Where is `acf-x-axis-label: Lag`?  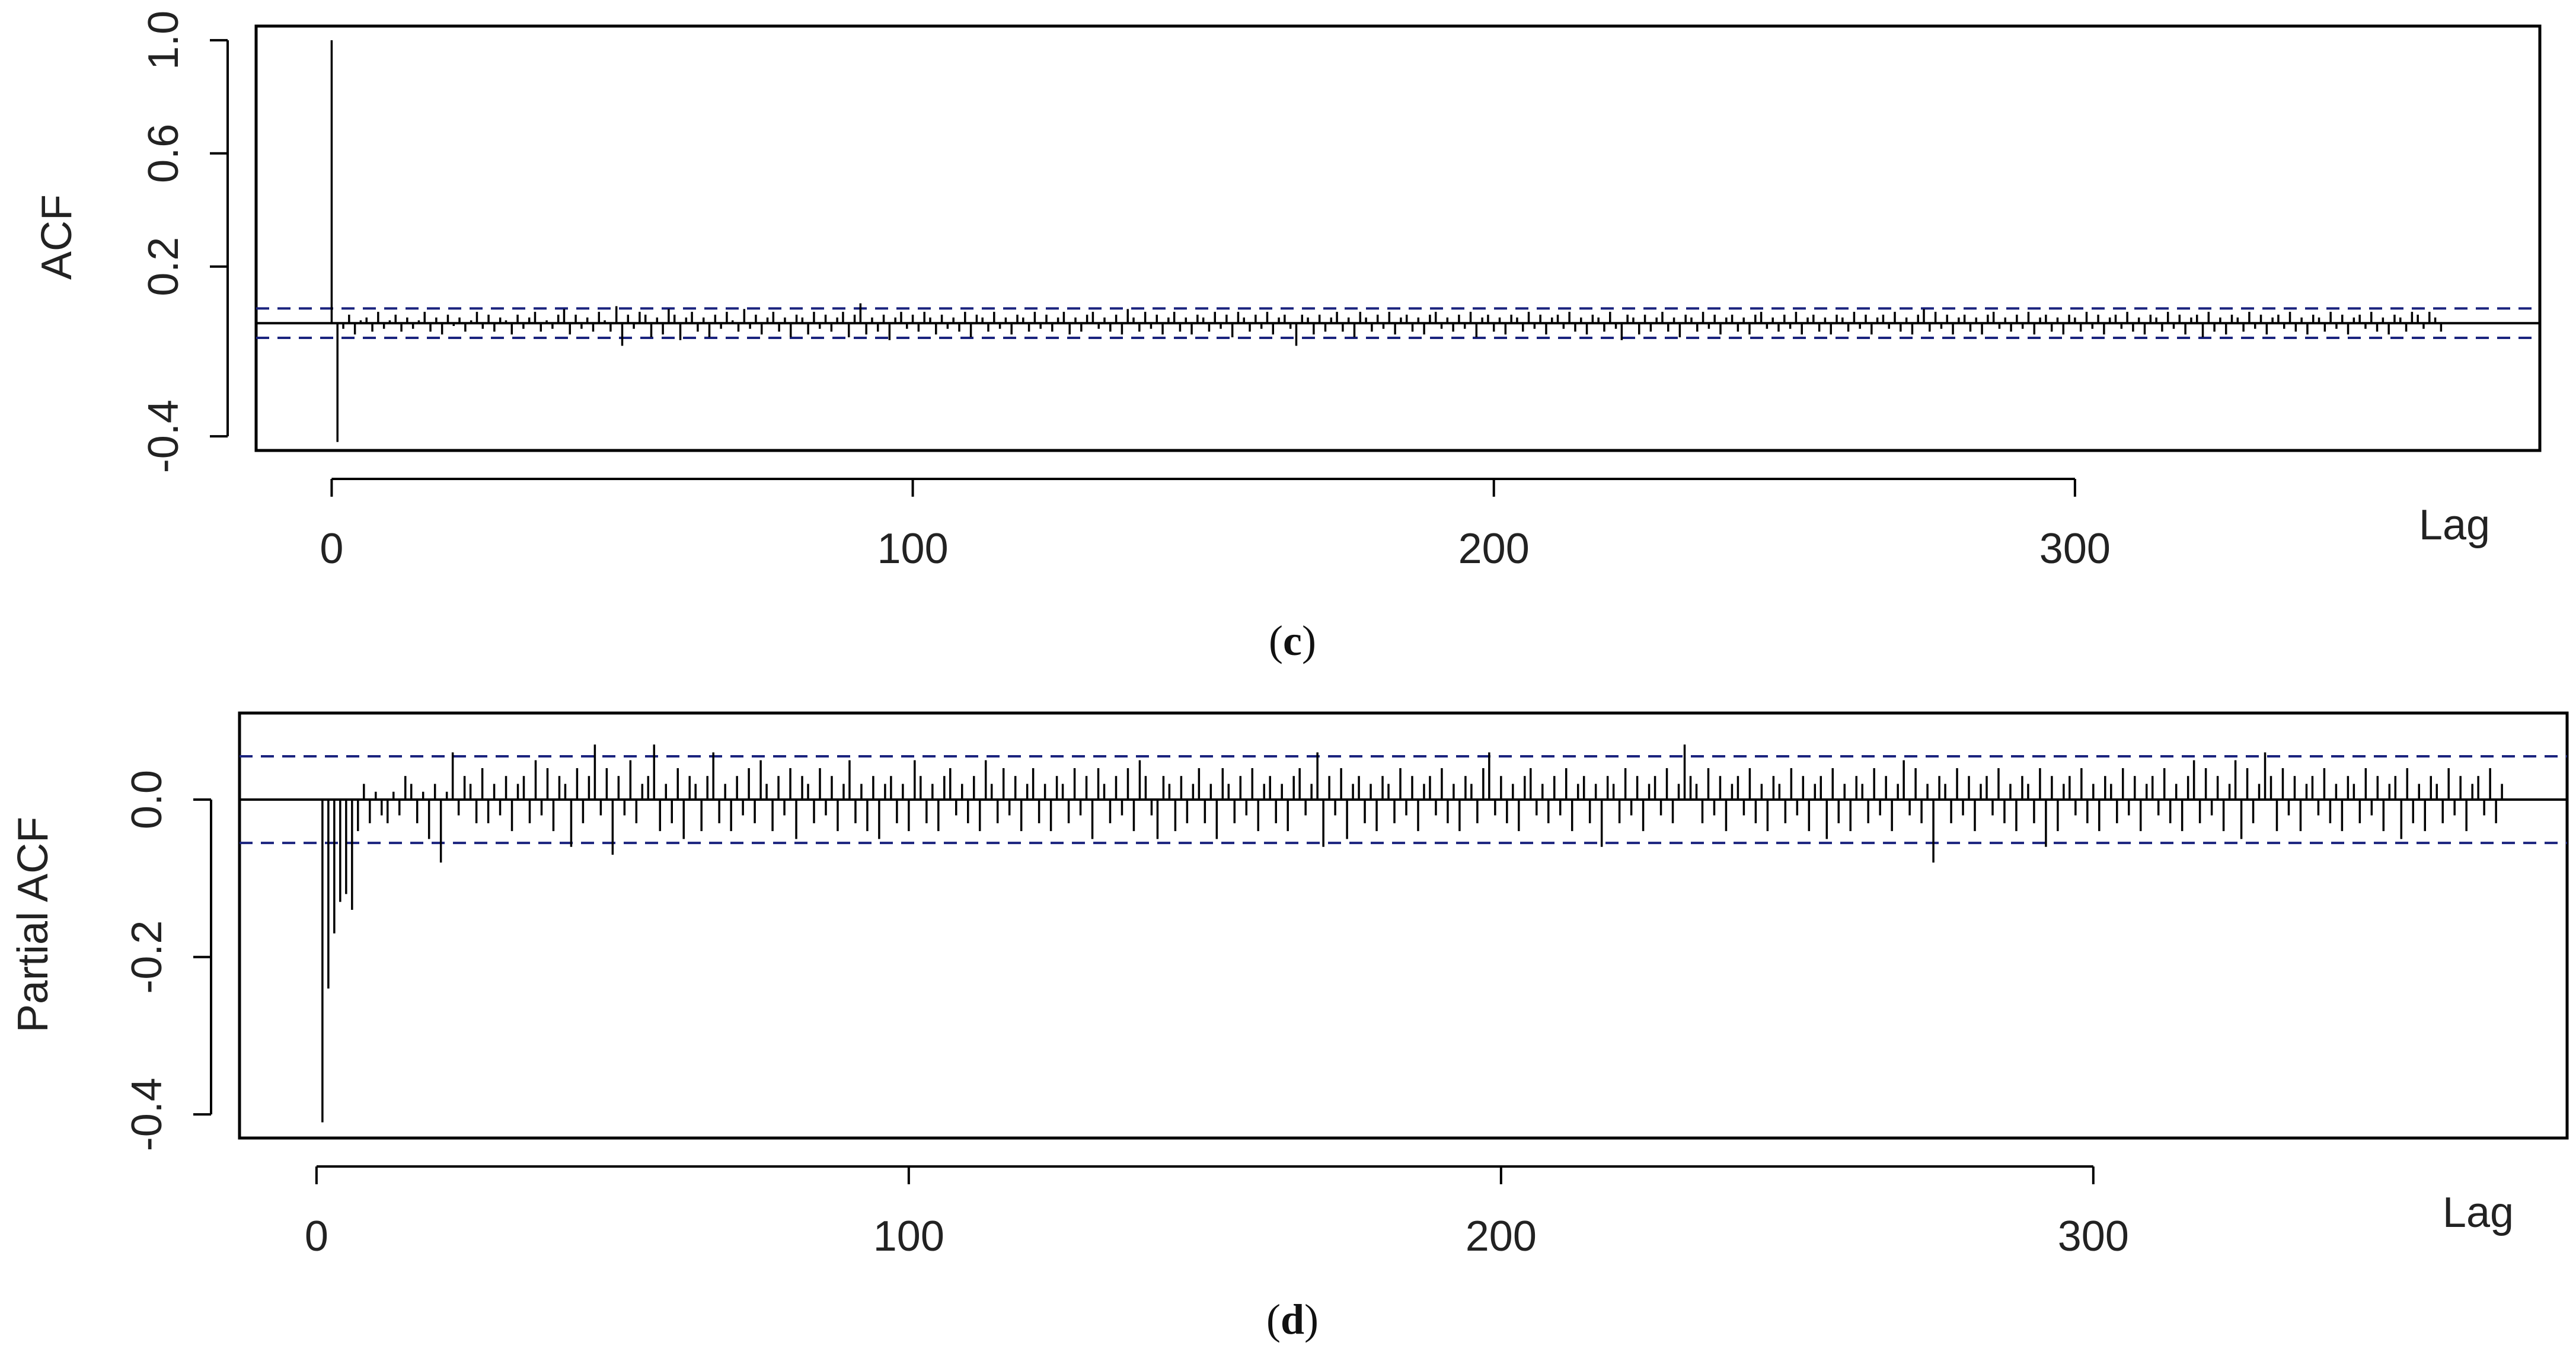 acf-x-axis-label: Lag is located at coordinates (2454, 525).